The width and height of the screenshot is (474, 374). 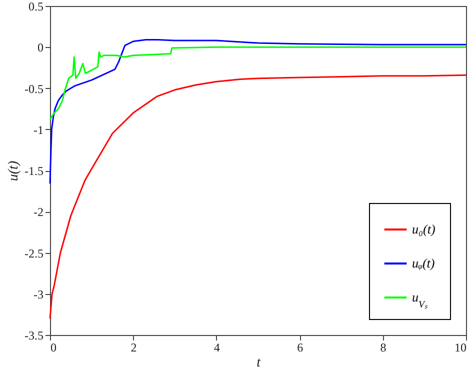 I want to click on x-tick-label: 0, so click(x=53, y=347).